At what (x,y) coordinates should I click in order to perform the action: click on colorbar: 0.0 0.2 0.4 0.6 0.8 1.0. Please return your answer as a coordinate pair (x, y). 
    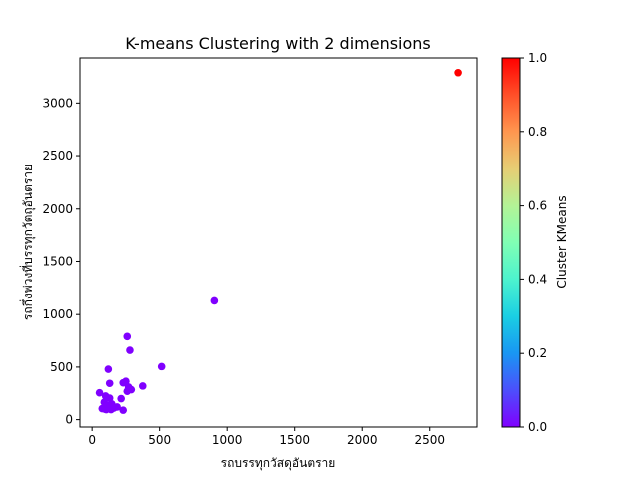
    Looking at the image, I should click on (524, 242).